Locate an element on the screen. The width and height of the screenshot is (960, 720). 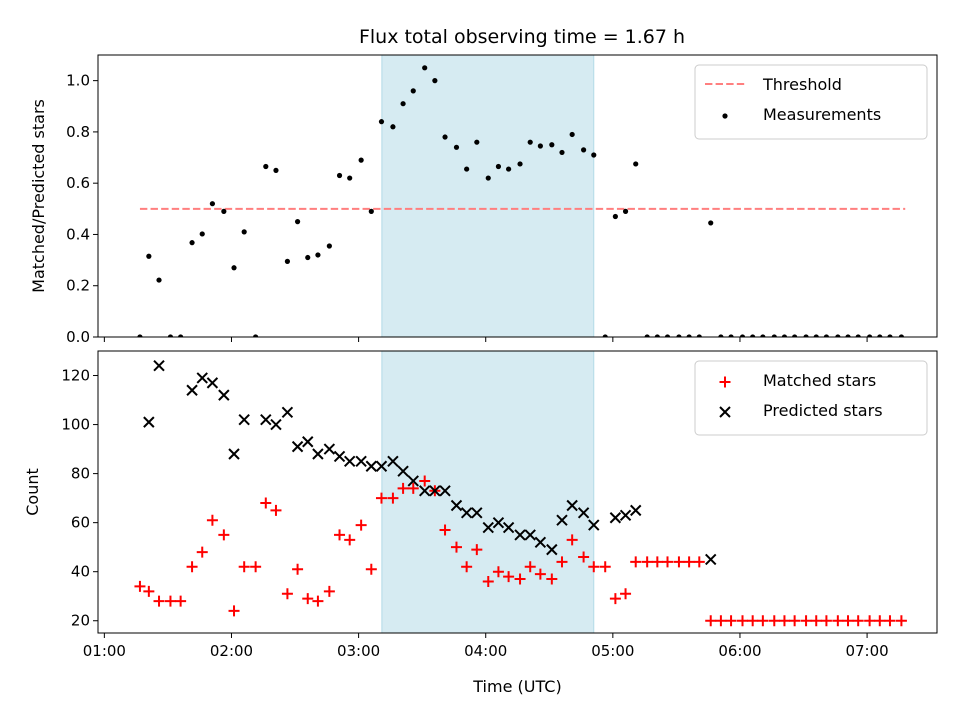
y-tick-label: 0.0 is located at coordinates (78, 337).